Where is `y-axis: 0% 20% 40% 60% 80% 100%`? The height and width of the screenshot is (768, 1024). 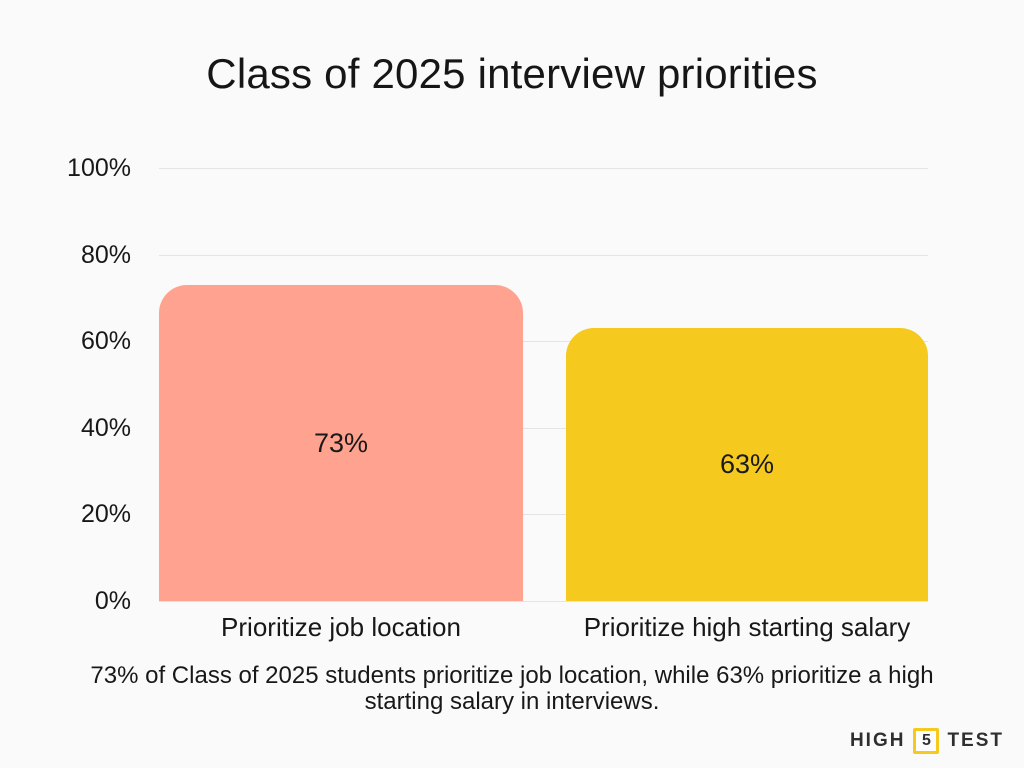
y-axis: 0% 20% 40% 60% 80% 100% is located at coordinates (72, 384).